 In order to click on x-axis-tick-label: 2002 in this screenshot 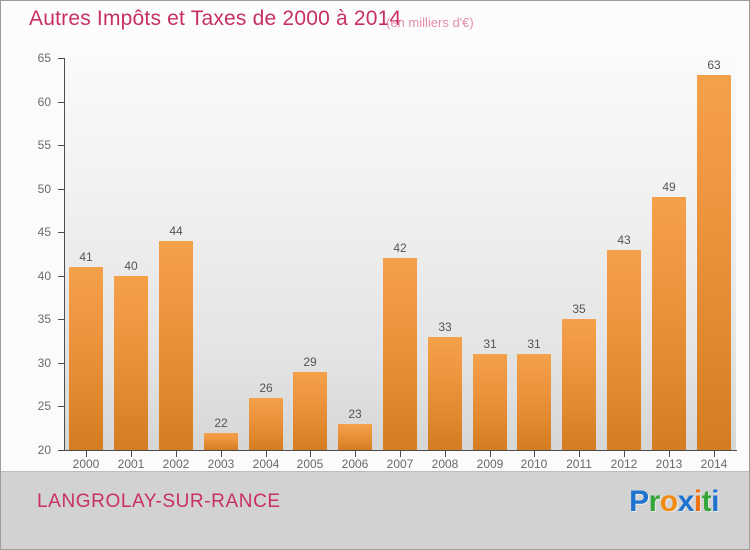, I will do `click(176, 464)`.